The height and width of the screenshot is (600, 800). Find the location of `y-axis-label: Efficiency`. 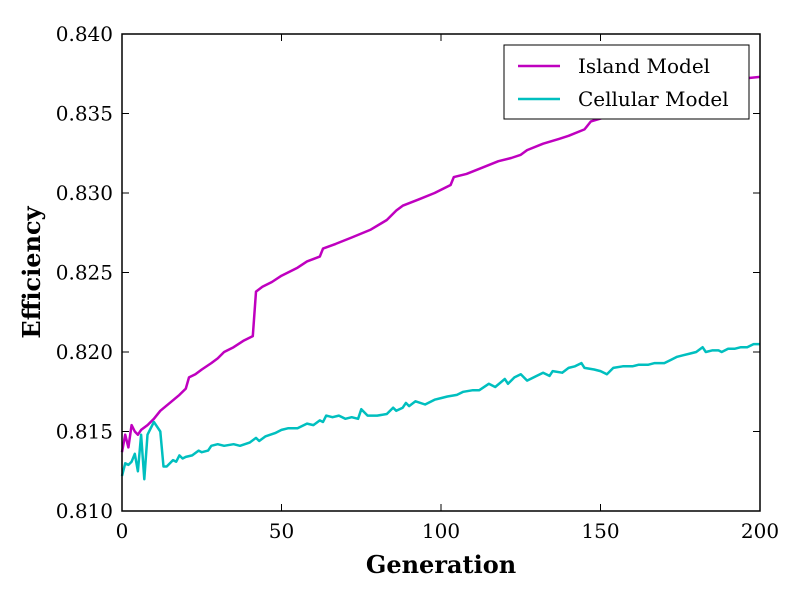

y-axis-label: Efficiency is located at coordinates (31, 271).